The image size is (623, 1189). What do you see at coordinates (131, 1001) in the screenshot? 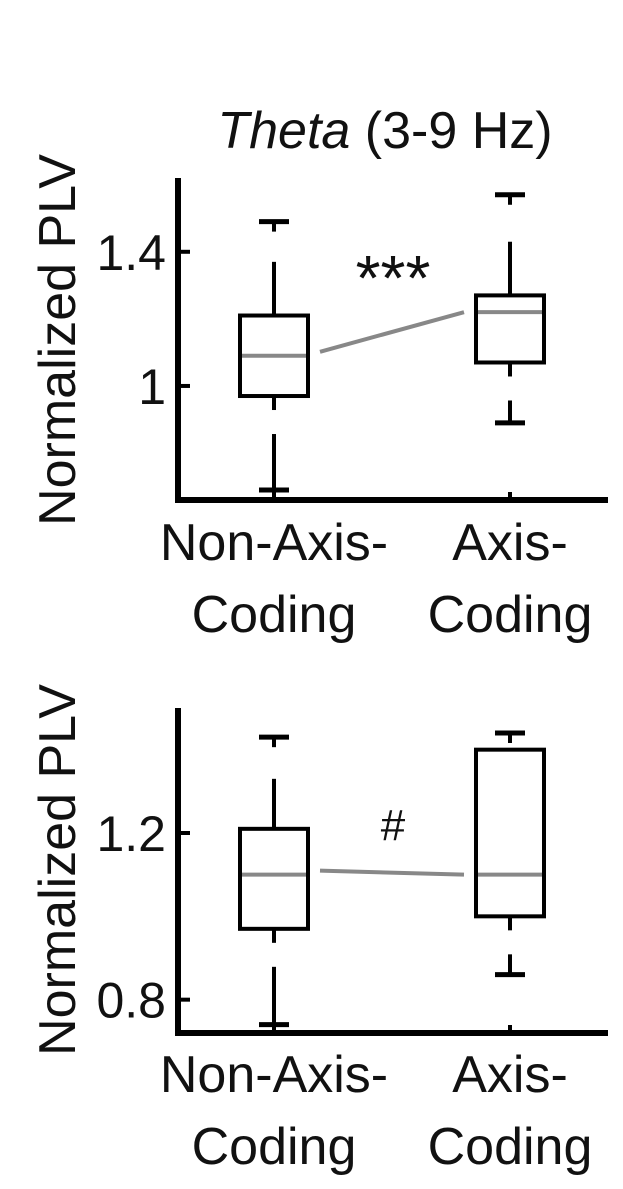
I see `y-tick-label: 0.8` at bounding box center [131, 1001].